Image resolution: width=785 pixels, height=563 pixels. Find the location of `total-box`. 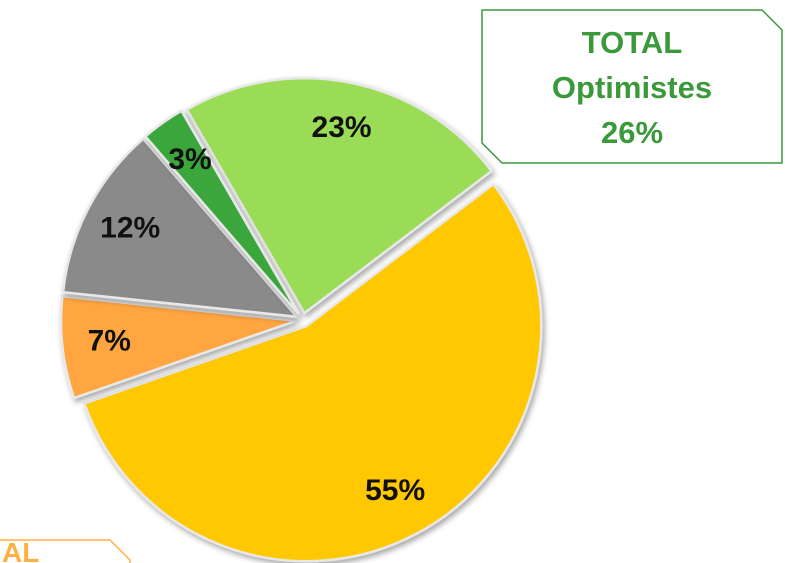

total-box is located at coordinates (632, 86).